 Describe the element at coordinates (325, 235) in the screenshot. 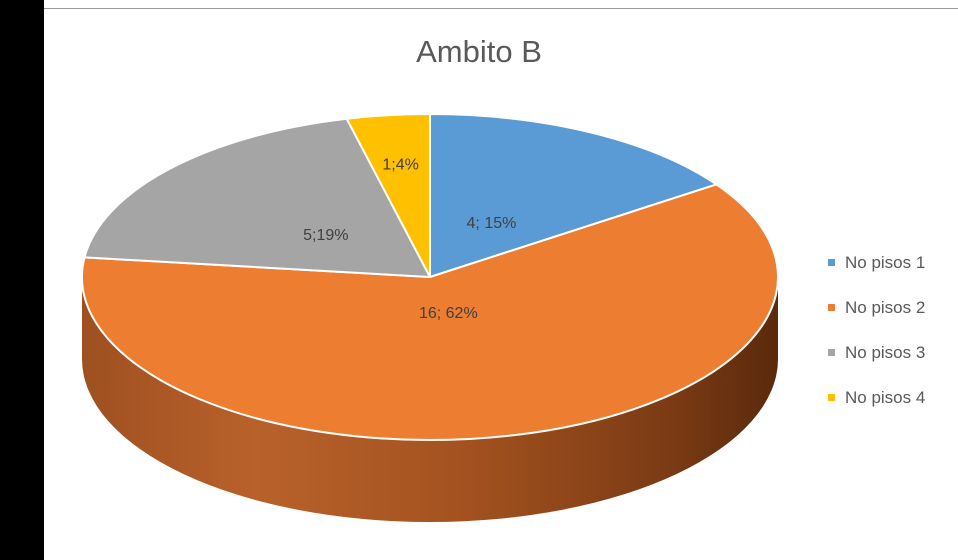

I see `data-label-3: 5;19%` at that location.